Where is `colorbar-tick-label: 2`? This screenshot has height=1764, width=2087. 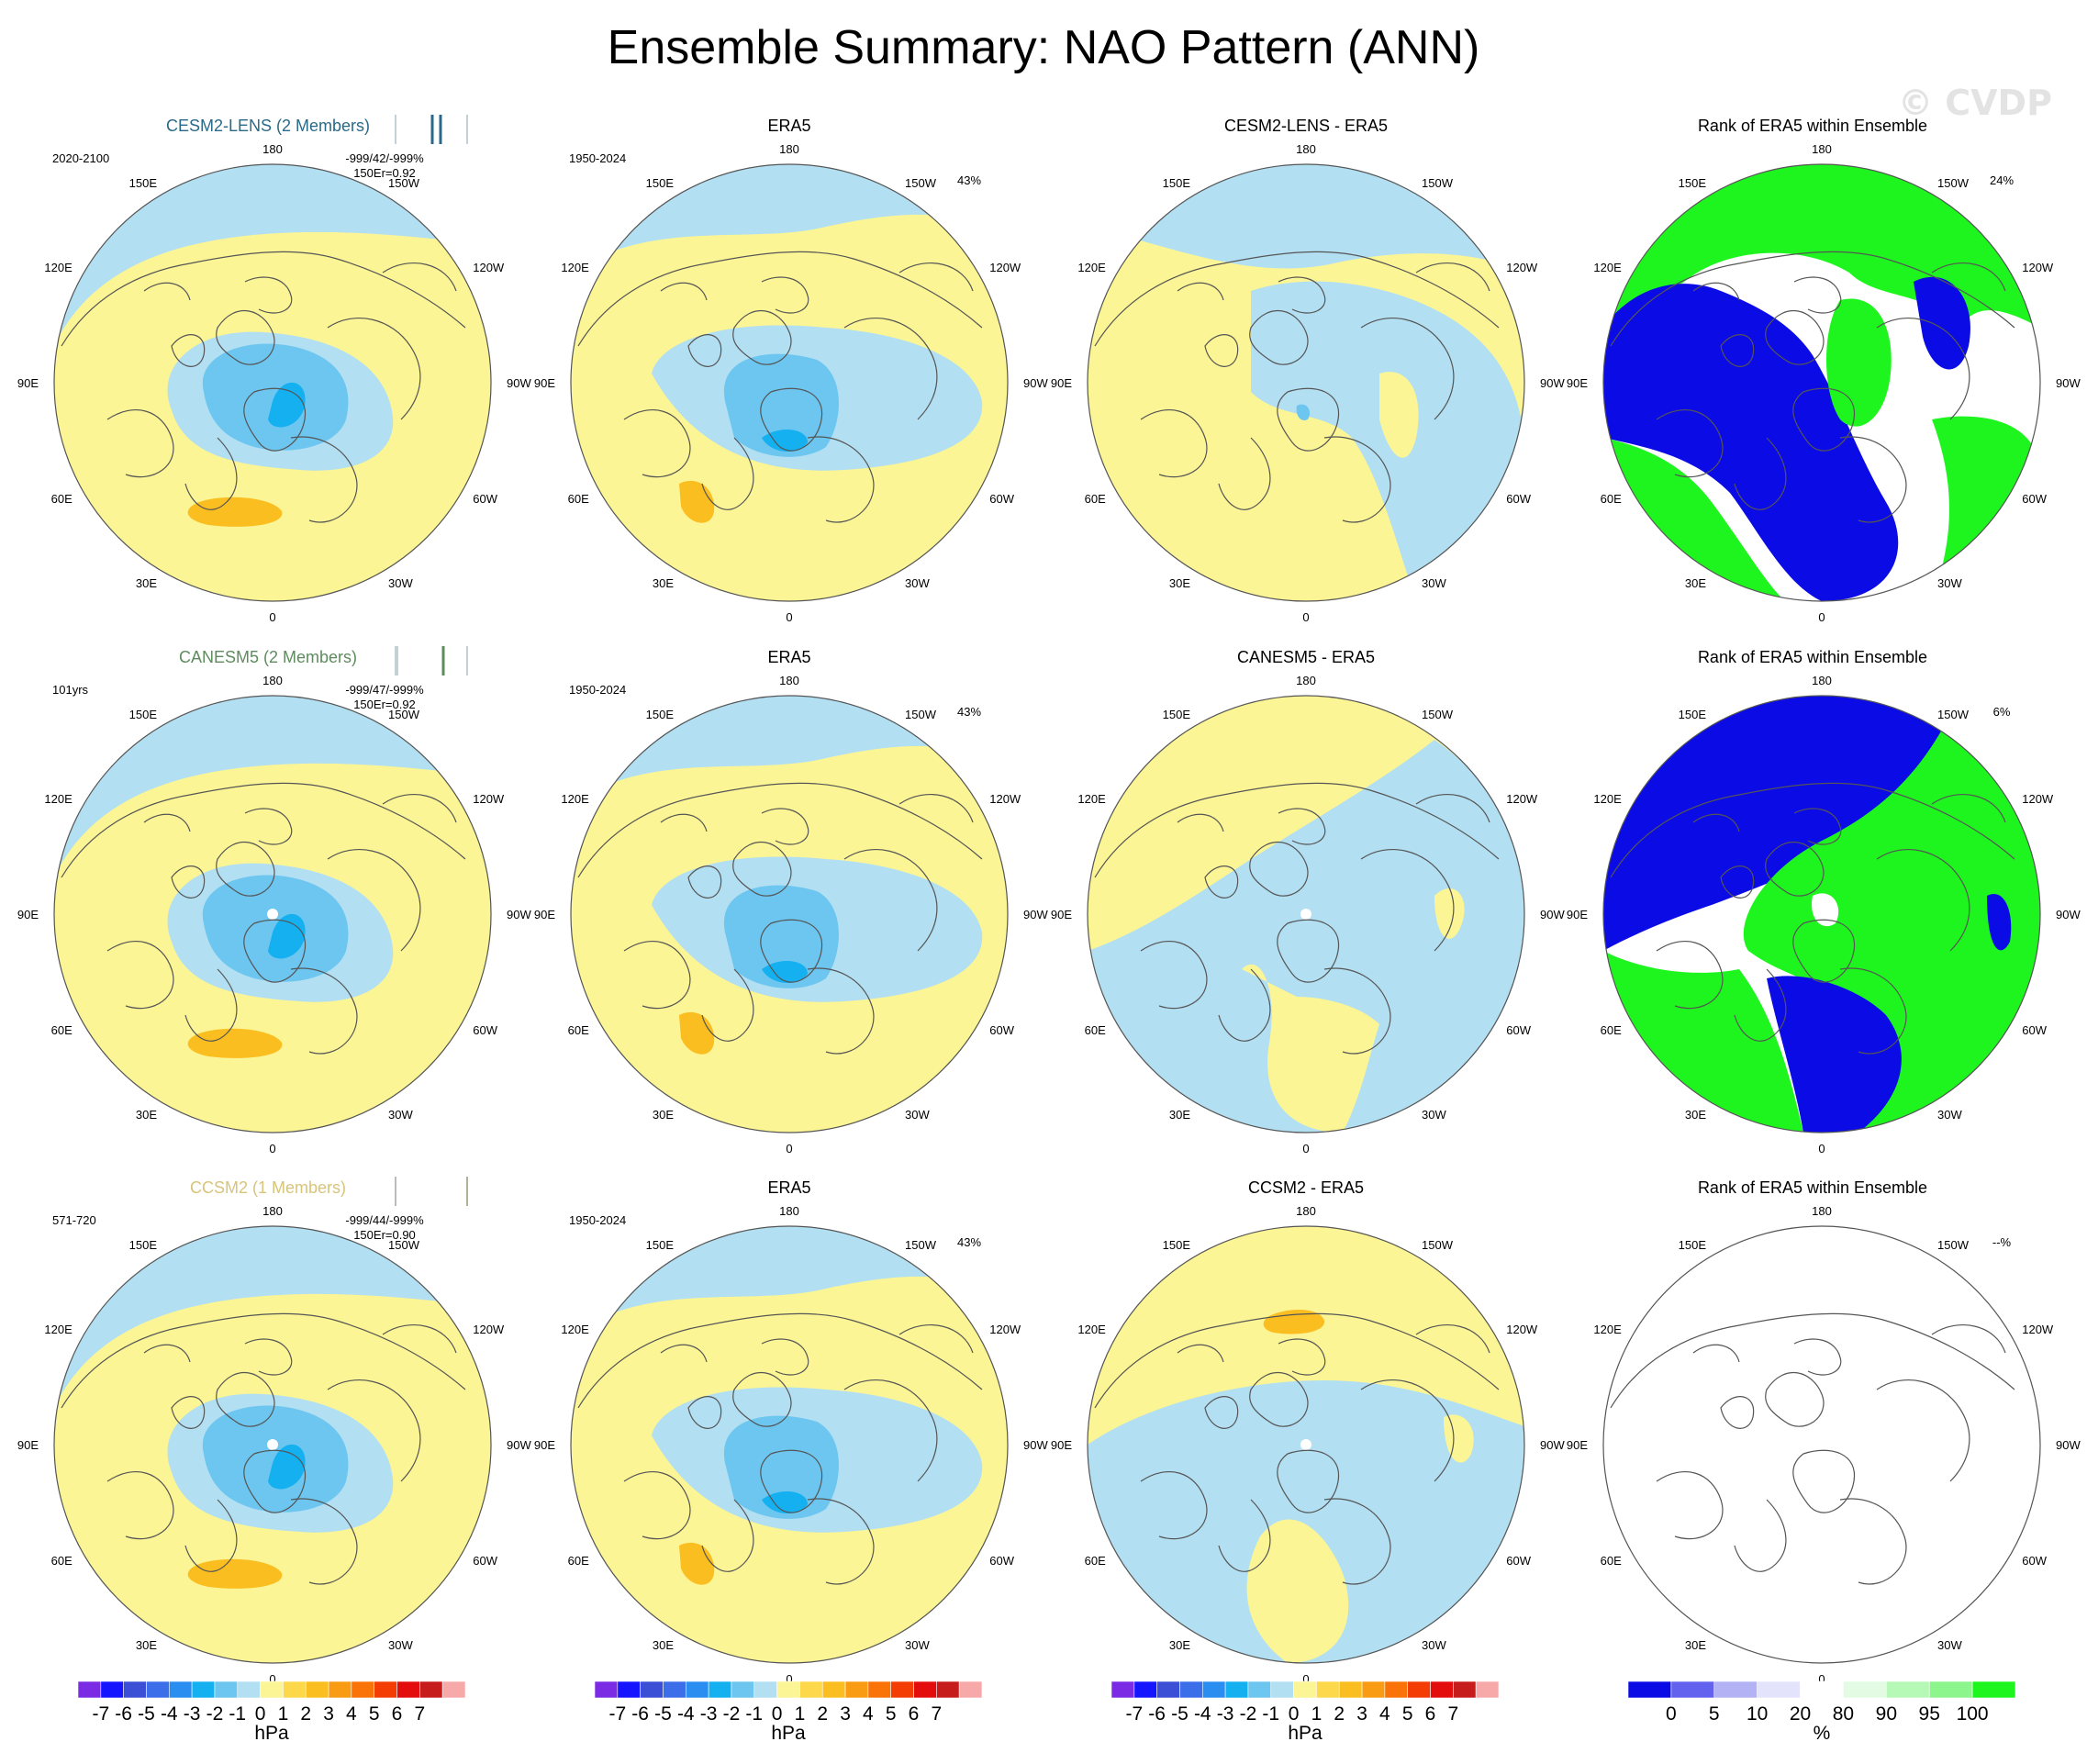 colorbar-tick-label: 2 is located at coordinates (305, 1714).